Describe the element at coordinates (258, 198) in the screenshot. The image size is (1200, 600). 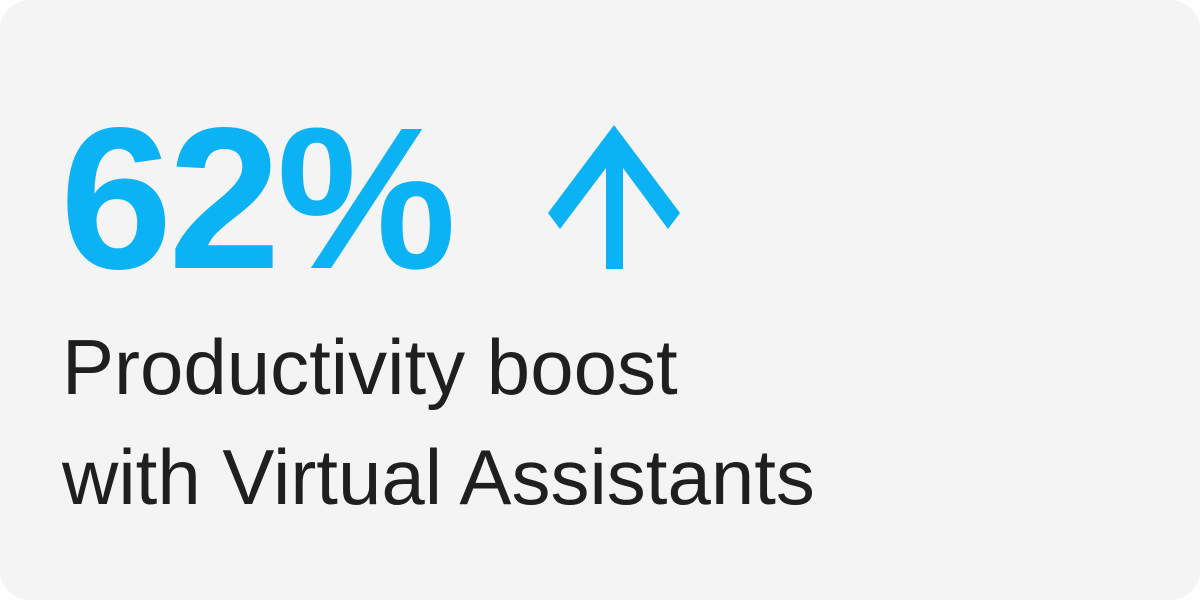
I see `stat-value: 62%` at that location.